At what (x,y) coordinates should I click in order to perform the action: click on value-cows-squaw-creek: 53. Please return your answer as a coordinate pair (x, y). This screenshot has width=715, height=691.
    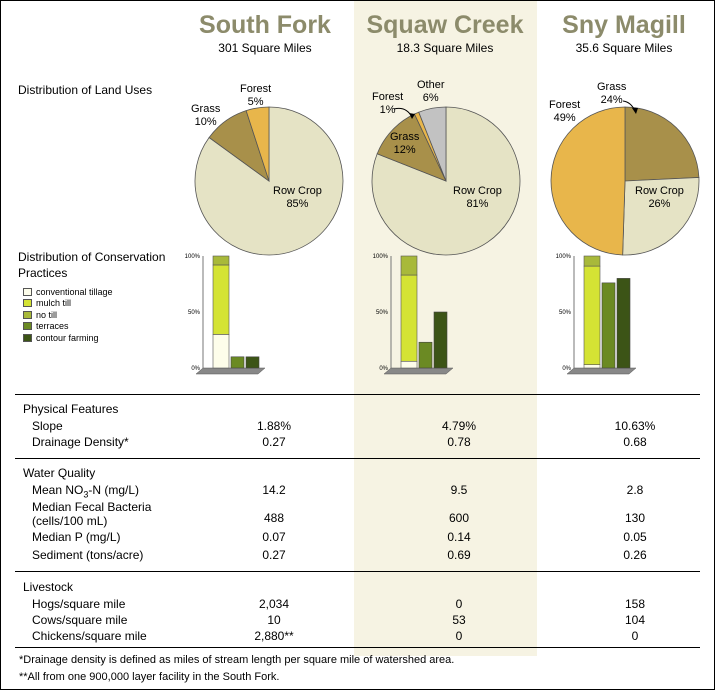
    Looking at the image, I should click on (459, 620).